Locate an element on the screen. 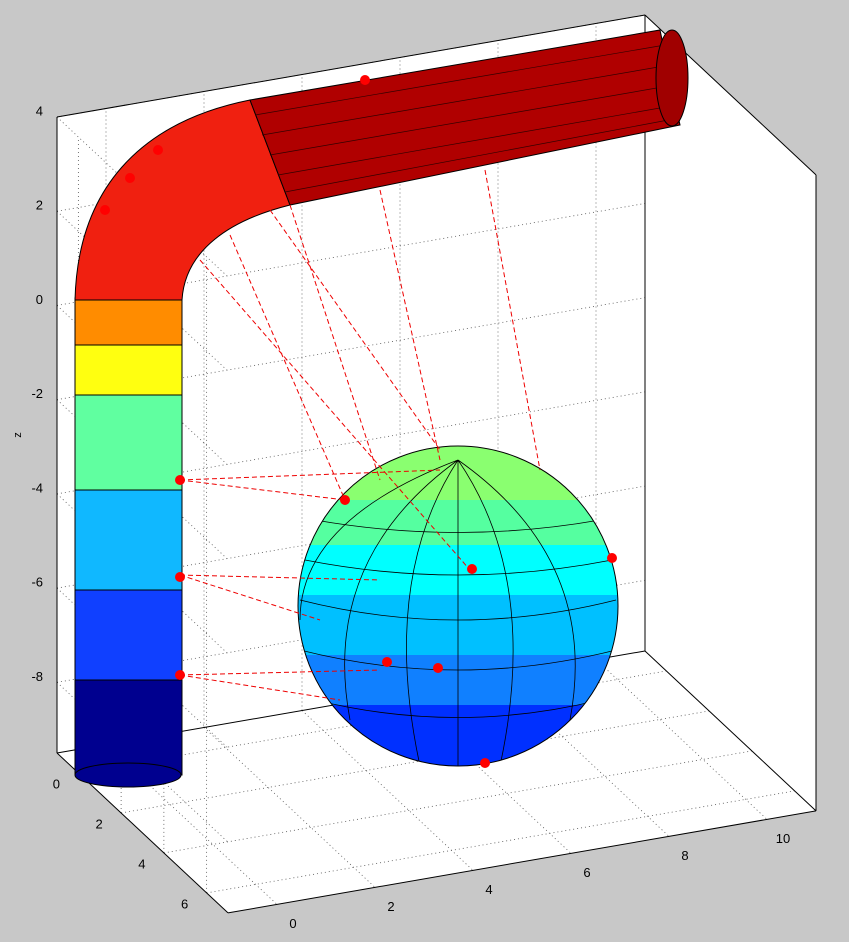 This screenshot has width=849, height=942. z-tick-label: -4 is located at coordinates (37, 487).